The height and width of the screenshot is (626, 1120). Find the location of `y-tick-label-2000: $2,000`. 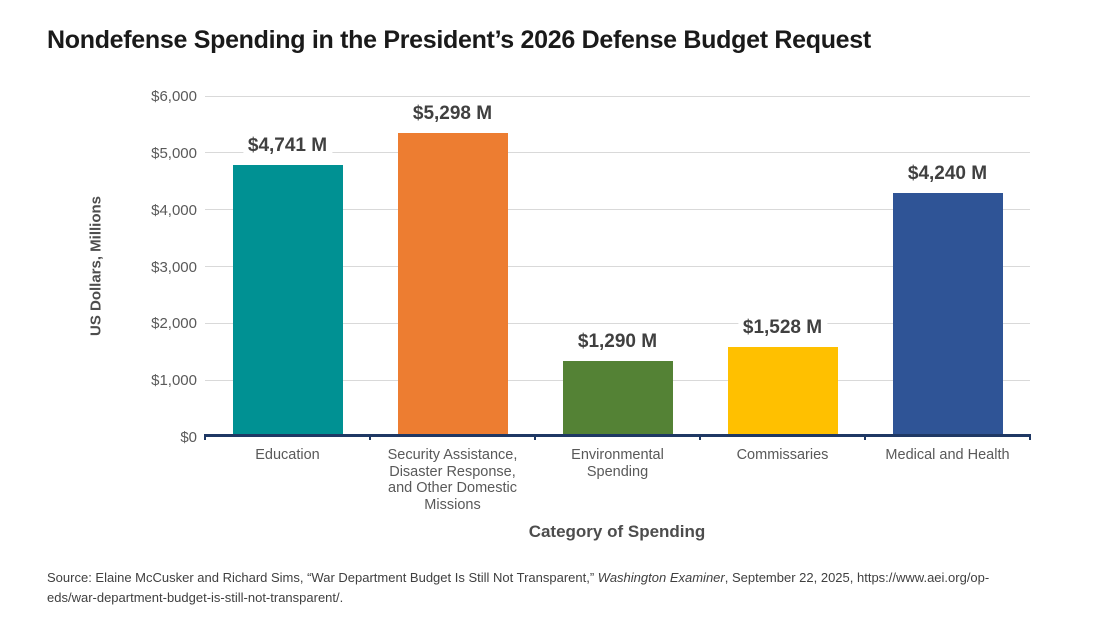

y-tick-label-2000: $2,000 is located at coordinates (174, 324).